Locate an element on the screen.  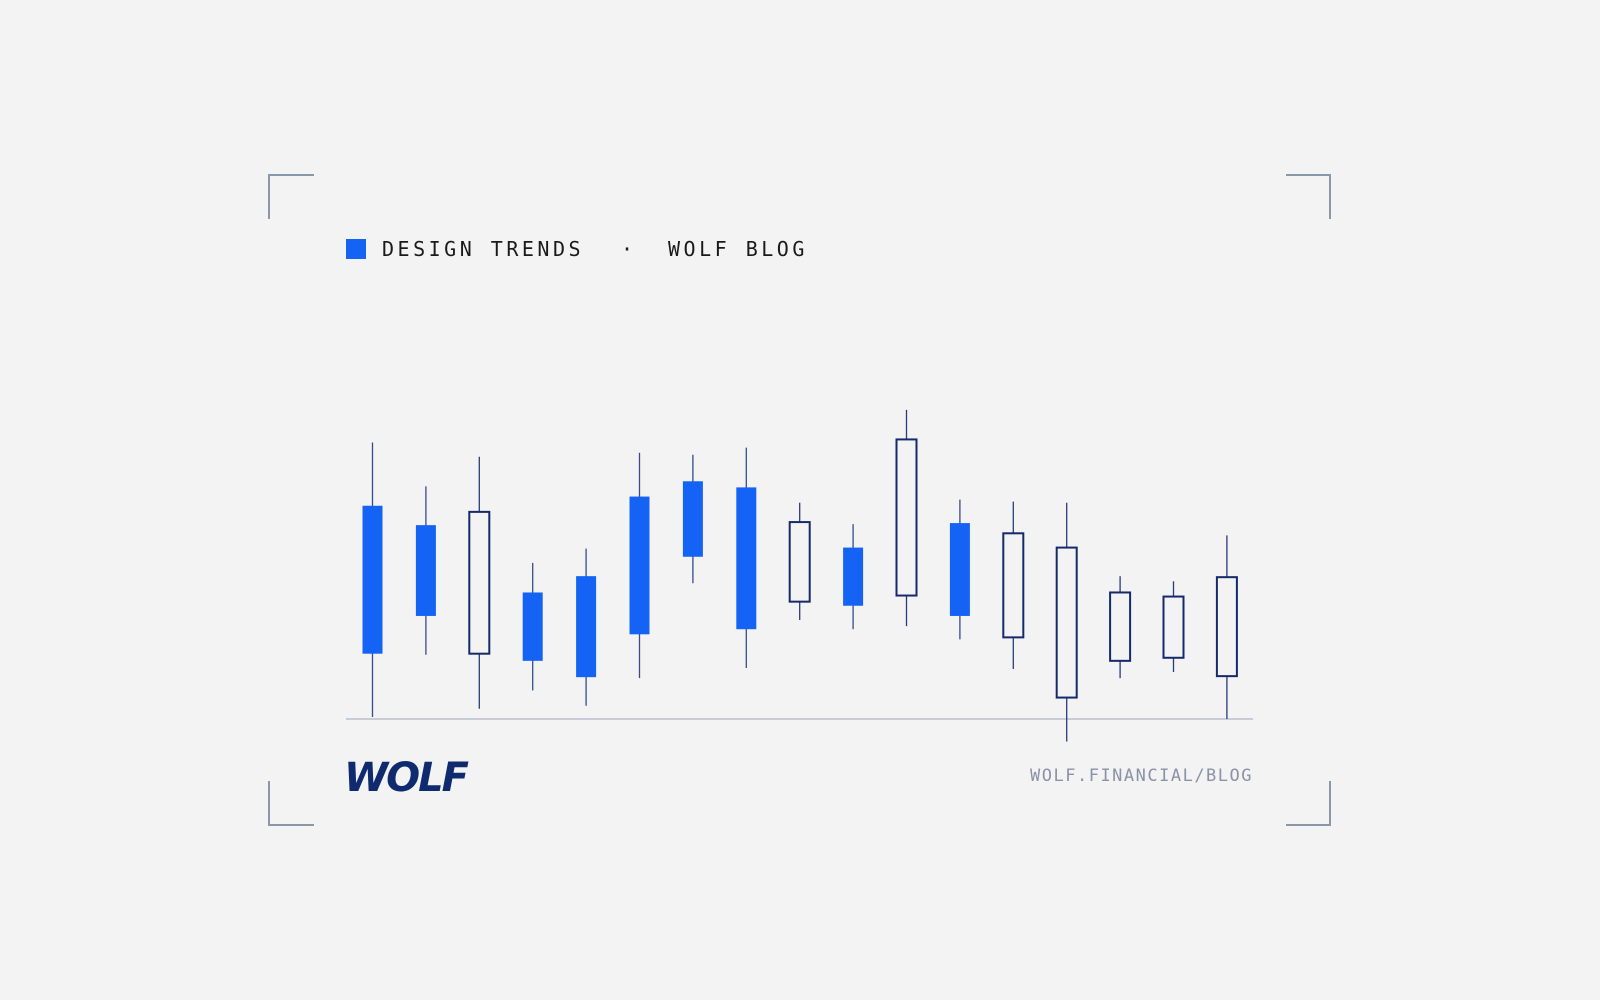
tag-text: DESIGN TRENDS is located at coordinates (483, 249).